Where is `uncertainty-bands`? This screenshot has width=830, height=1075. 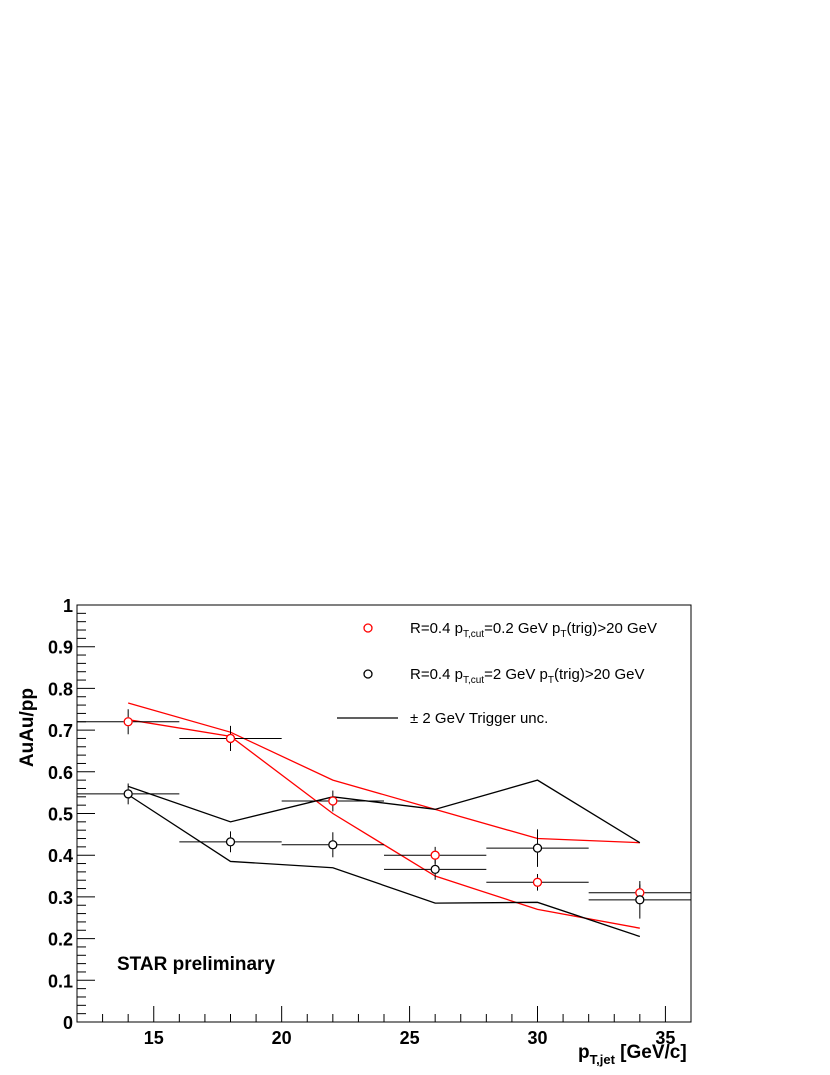 uncertainty-bands is located at coordinates (384, 820).